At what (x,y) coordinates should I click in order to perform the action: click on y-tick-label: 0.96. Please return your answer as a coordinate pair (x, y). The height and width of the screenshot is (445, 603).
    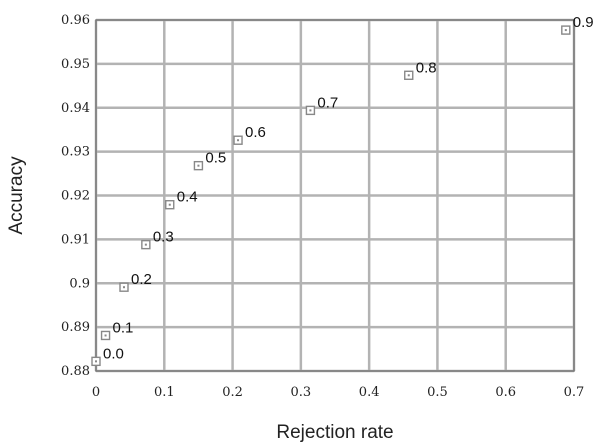
    Looking at the image, I should click on (75, 20).